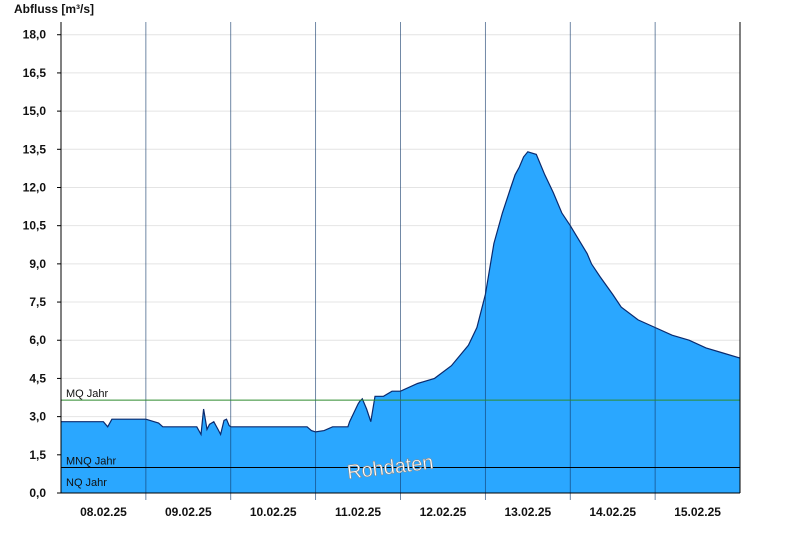 This screenshot has height=550, width=800. What do you see at coordinates (697, 512) in the screenshot?
I see `x-tick-label-7: 15.02.25` at bounding box center [697, 512].